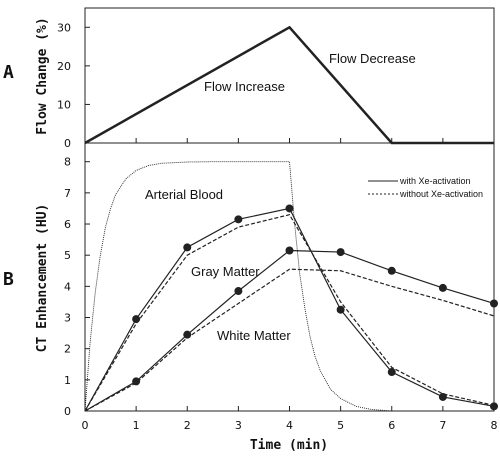 The width and height of the screenshot is (500, 457). I want to click on x-tick-label: 5, so click(340, 425).